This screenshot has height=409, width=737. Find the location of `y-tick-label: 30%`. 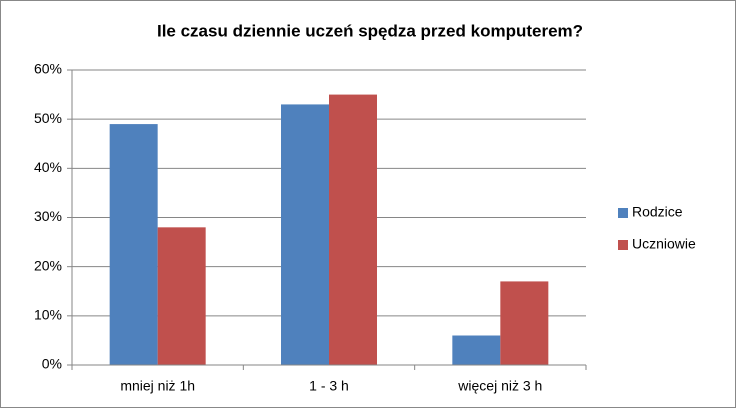

y-tick-label: 30% is located at coordinates (48, 216).